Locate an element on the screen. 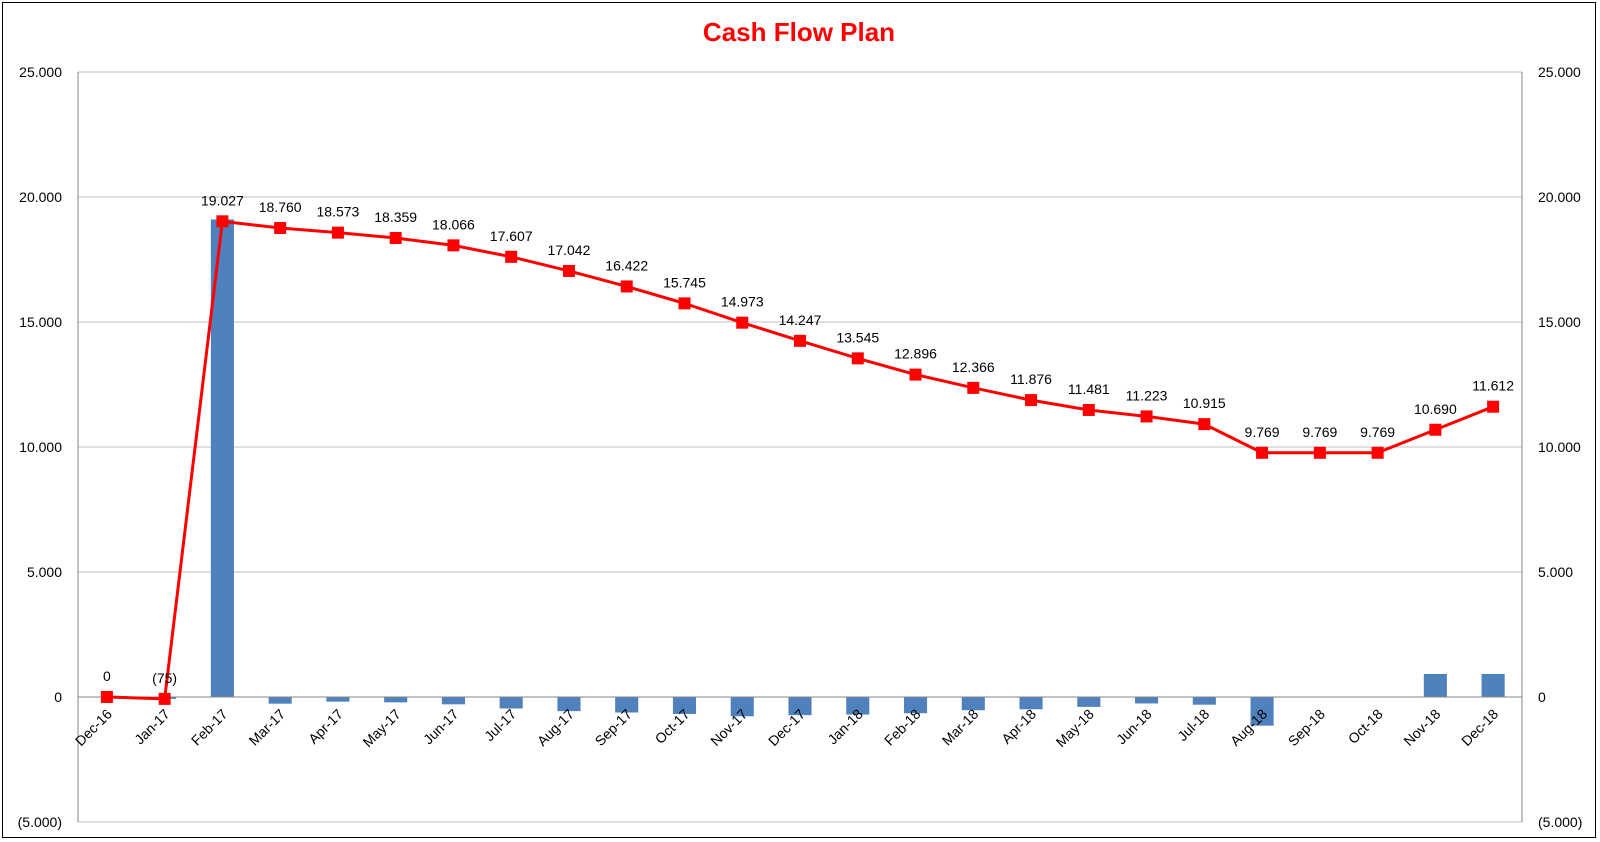  data-label: 15.745 is located at coordinates (684, 282).